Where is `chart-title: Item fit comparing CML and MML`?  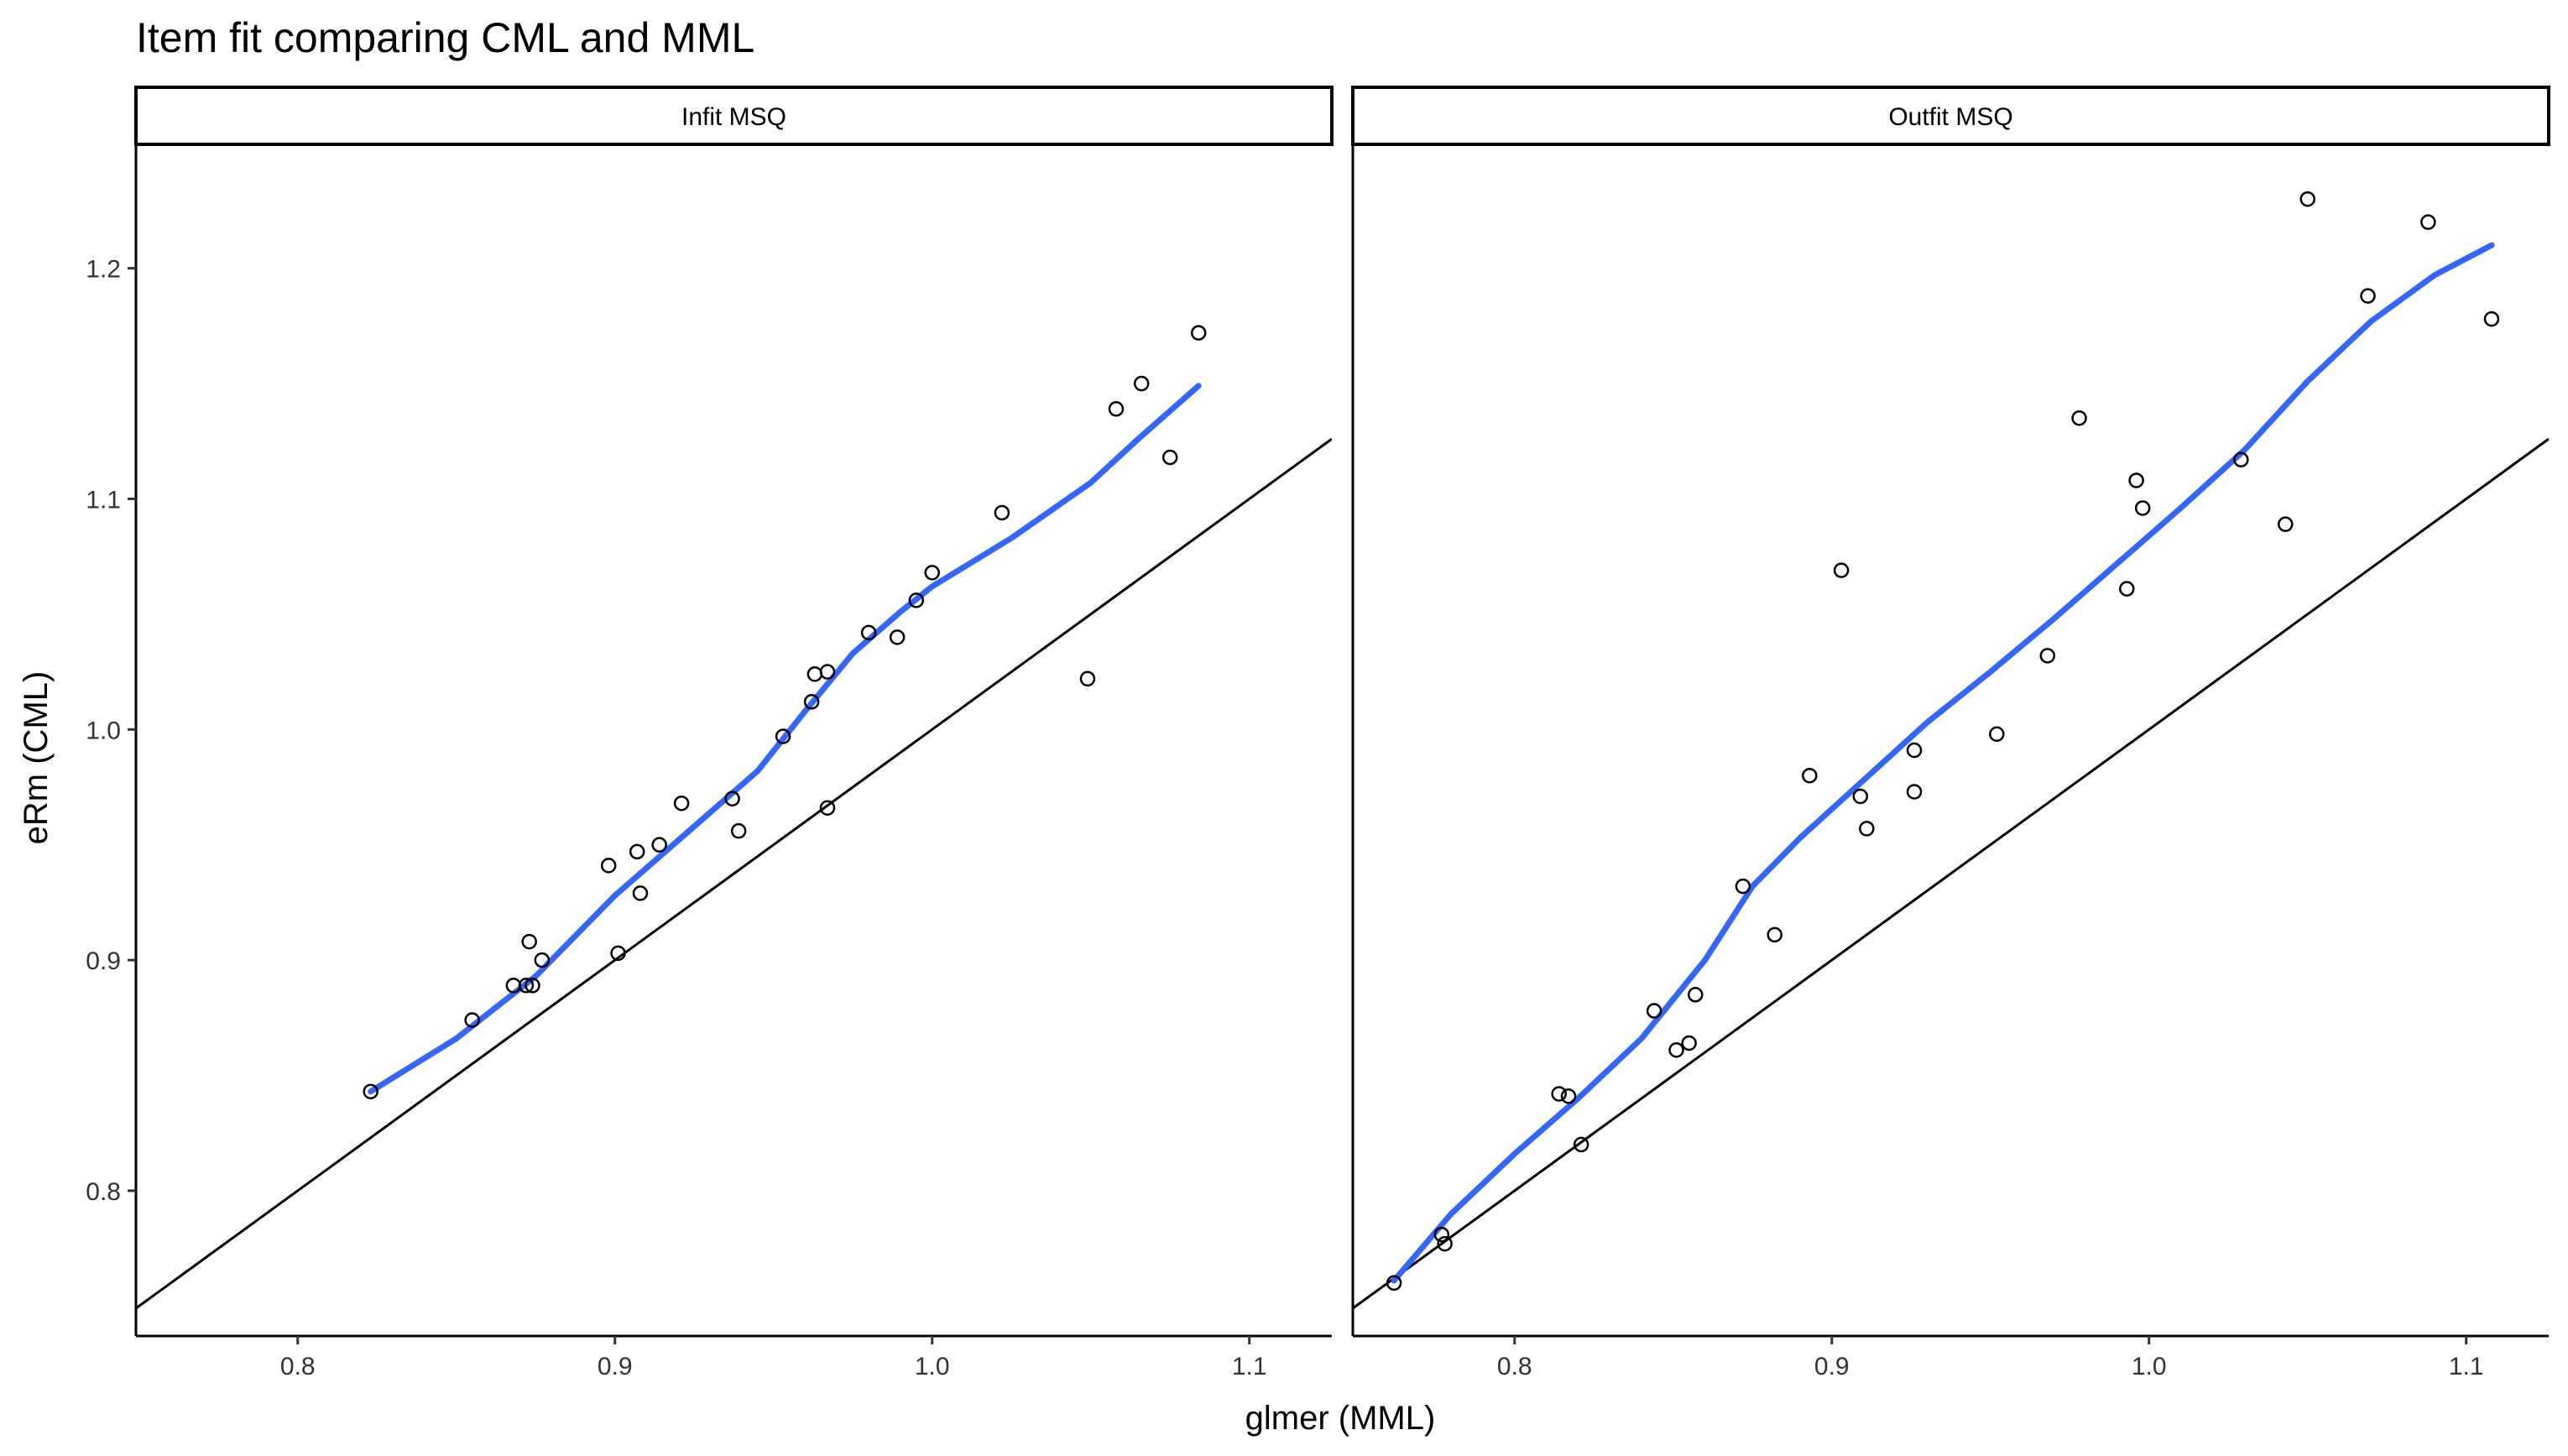 chart-title: Item fit comparing CML and MML is located at coordinates (445, 37).